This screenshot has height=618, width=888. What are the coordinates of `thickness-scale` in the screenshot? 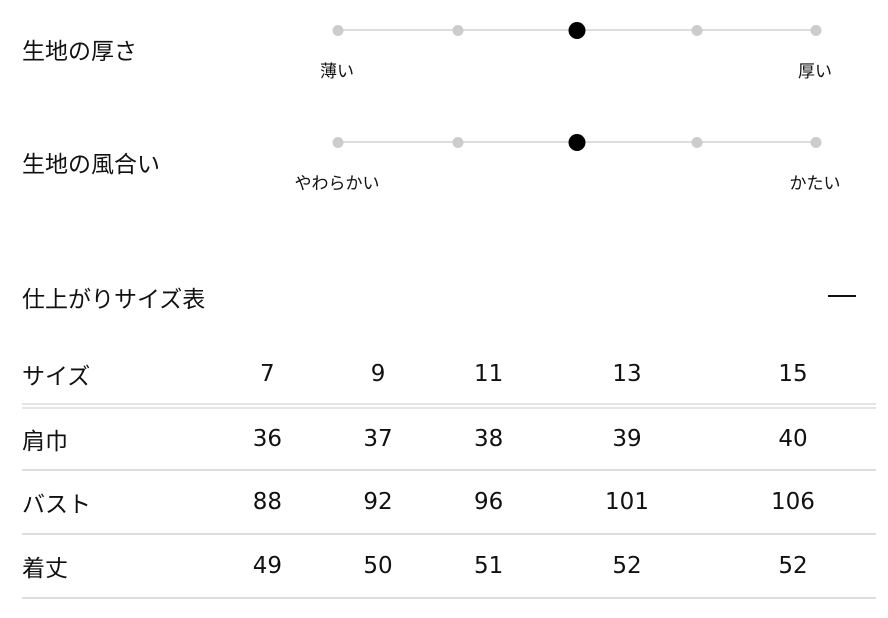 It's located at (577, 30).